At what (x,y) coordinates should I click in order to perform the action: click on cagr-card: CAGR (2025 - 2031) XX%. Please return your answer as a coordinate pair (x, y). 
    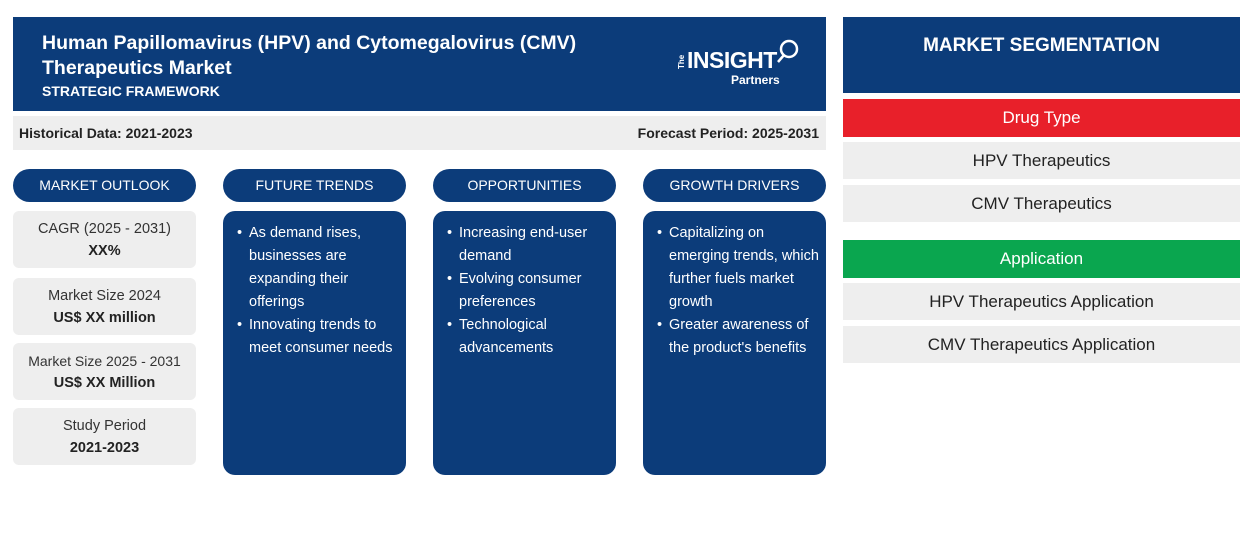
    Looking at the image, I should click on (104, 239).